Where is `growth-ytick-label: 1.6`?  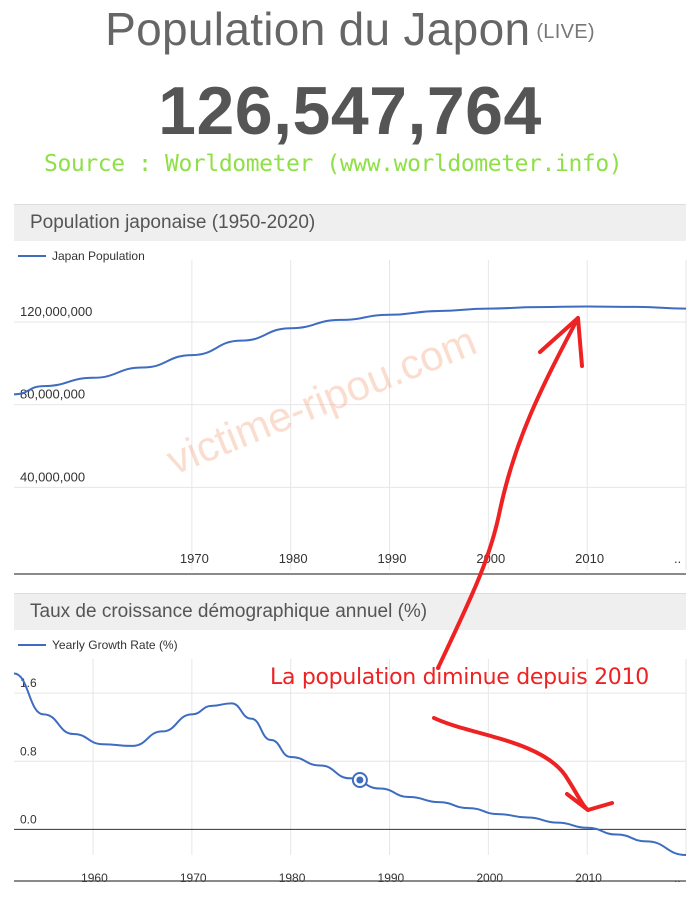 growth-ytick-label: 1.6 is located at coordinates (28, 683).